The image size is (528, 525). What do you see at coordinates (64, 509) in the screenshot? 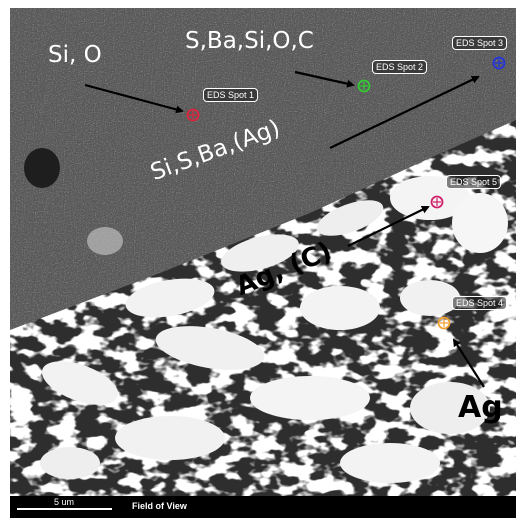
I see `scale-line` at bounding box center [64, 509].